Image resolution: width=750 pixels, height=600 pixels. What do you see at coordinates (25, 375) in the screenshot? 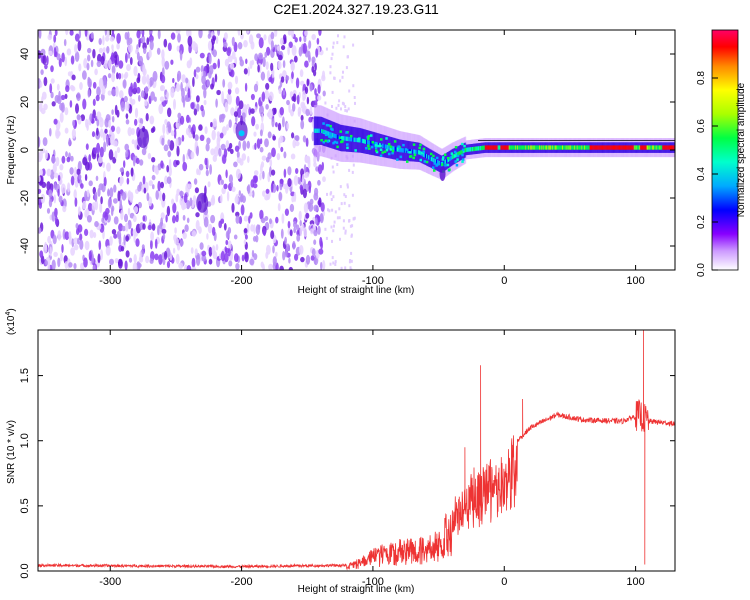
I see `snr-y-tick-label: 1.5` at bounding box center [25, 375].